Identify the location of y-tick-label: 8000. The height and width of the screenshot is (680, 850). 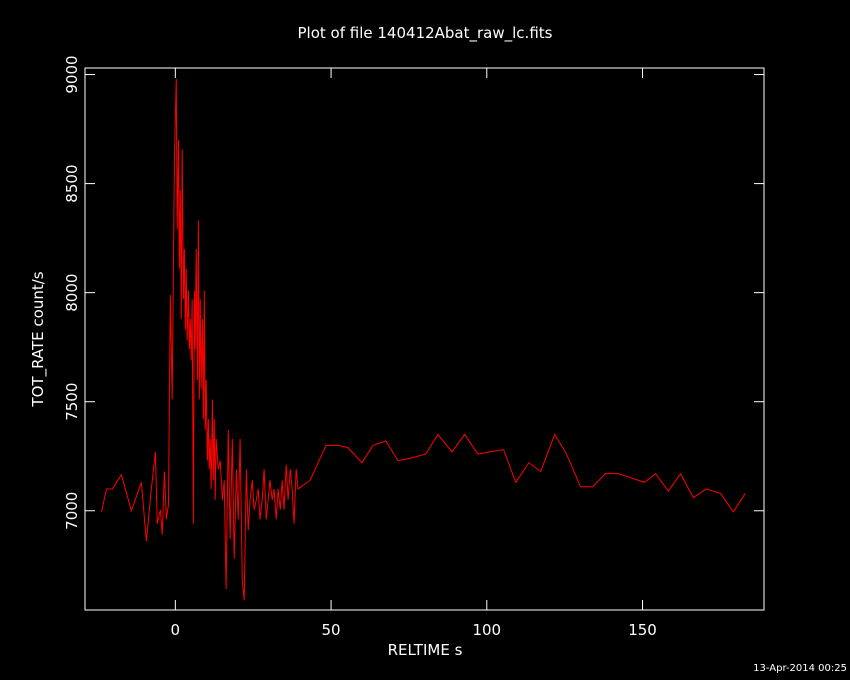
(72, 293).